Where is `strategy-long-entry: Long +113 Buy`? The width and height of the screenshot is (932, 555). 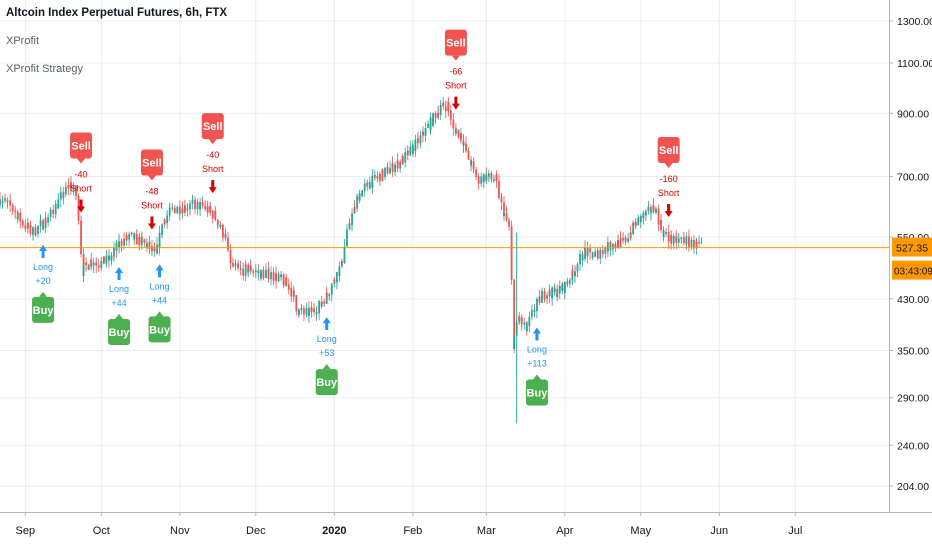 strategy-long-entry: Long +113 Buy is located at coordinates (536, 366).